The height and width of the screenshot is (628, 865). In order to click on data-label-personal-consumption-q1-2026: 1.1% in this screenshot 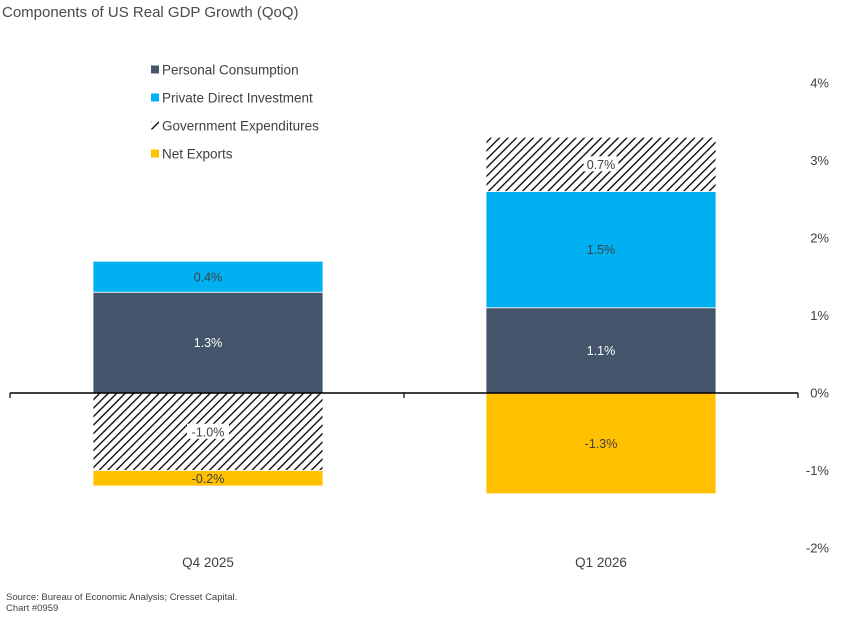, I will do `click(601, 351)`.